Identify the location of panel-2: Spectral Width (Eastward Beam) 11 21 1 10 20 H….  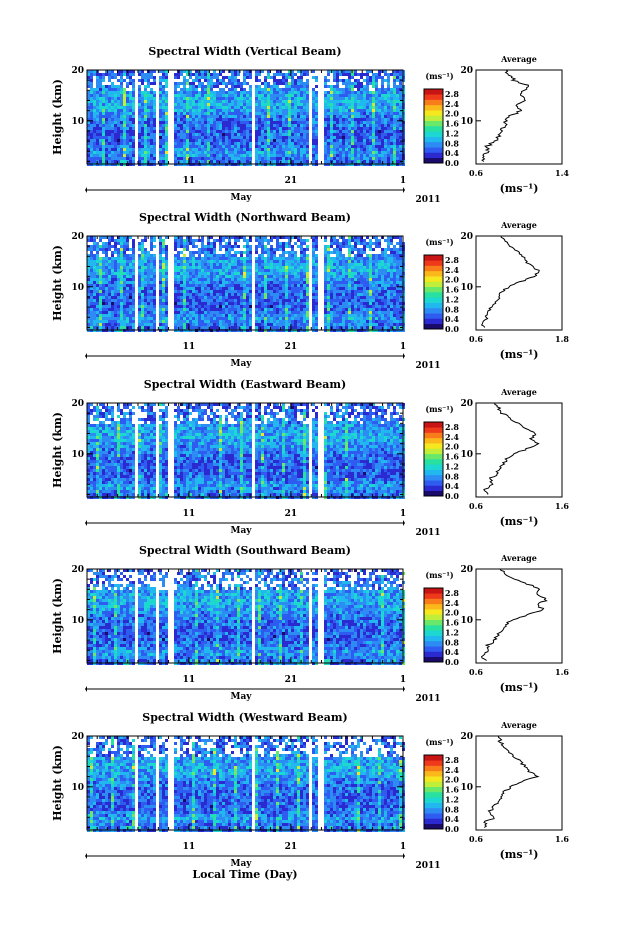
(310, 458).